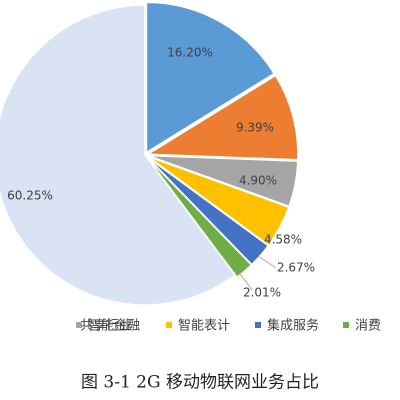 Image resolution: width=400 pixels, height=400 pixels. I want to click on legend-label: 消费, so click(368, 326).